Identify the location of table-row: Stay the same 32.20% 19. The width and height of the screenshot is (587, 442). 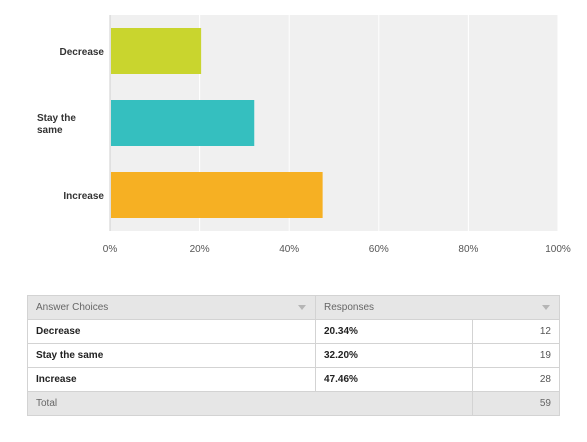
(293, 355).